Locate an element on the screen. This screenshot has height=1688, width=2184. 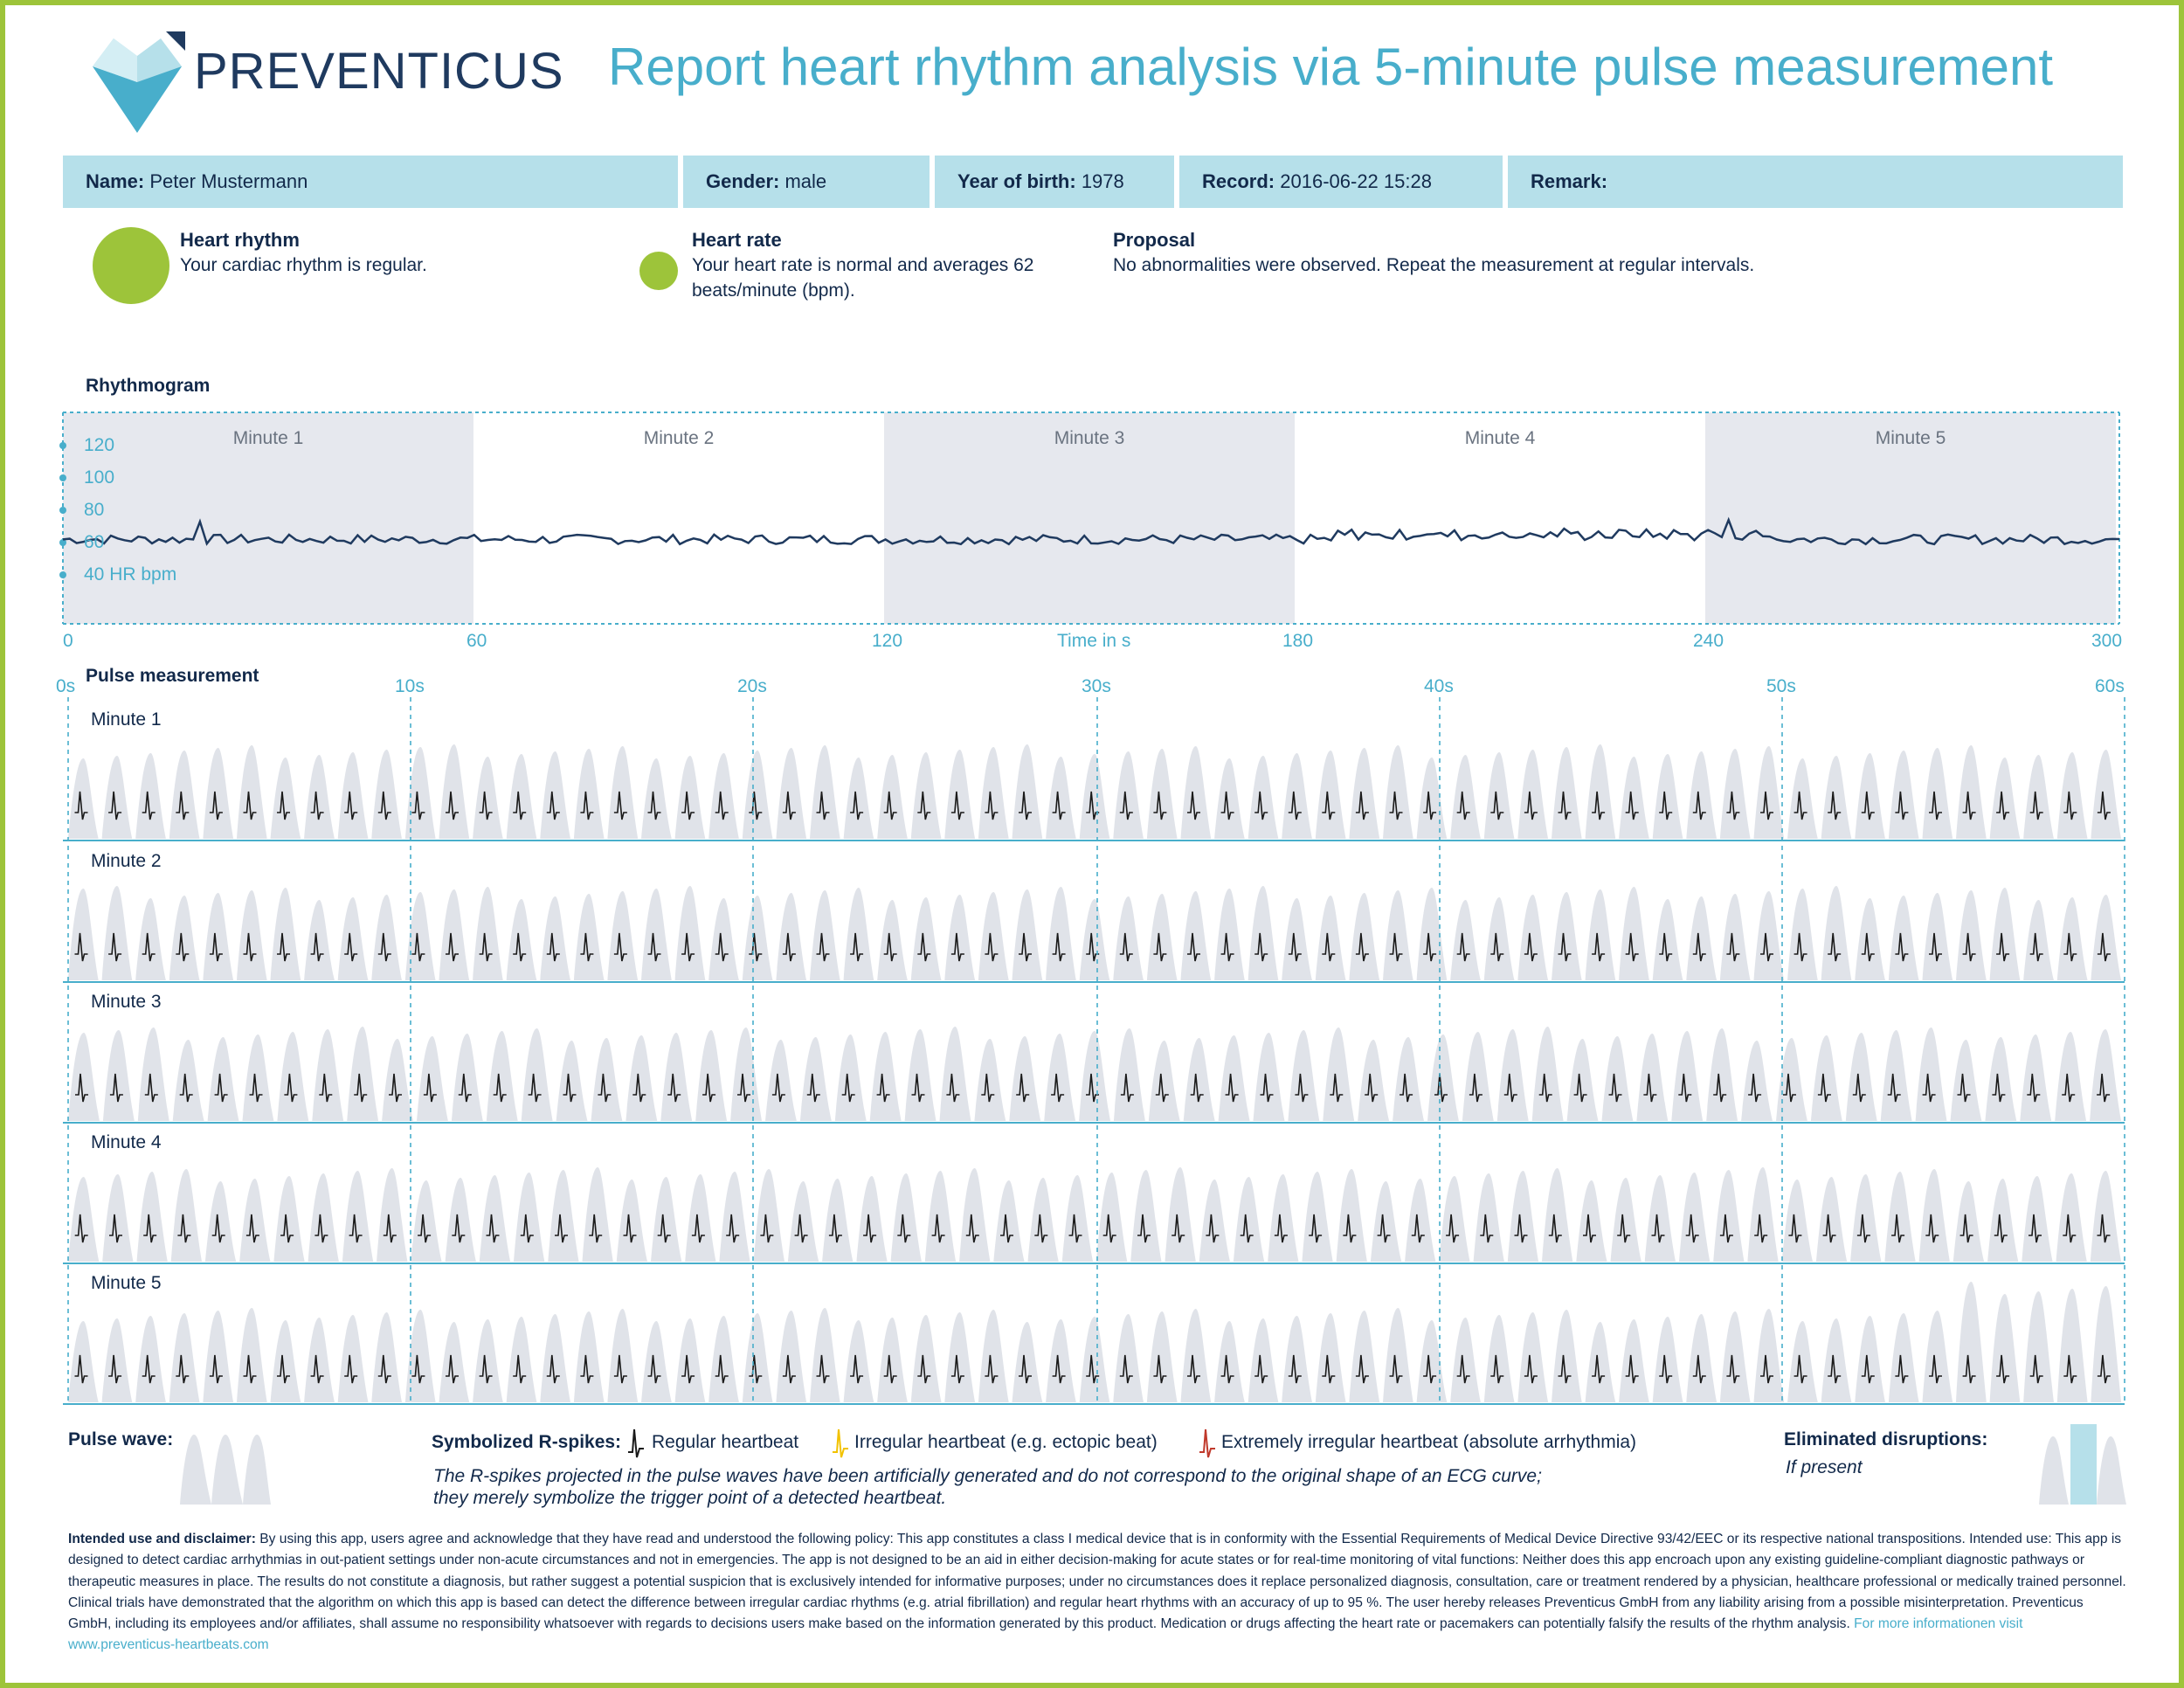
gender-cell: Gender: male is located at coordinates (806, 182).